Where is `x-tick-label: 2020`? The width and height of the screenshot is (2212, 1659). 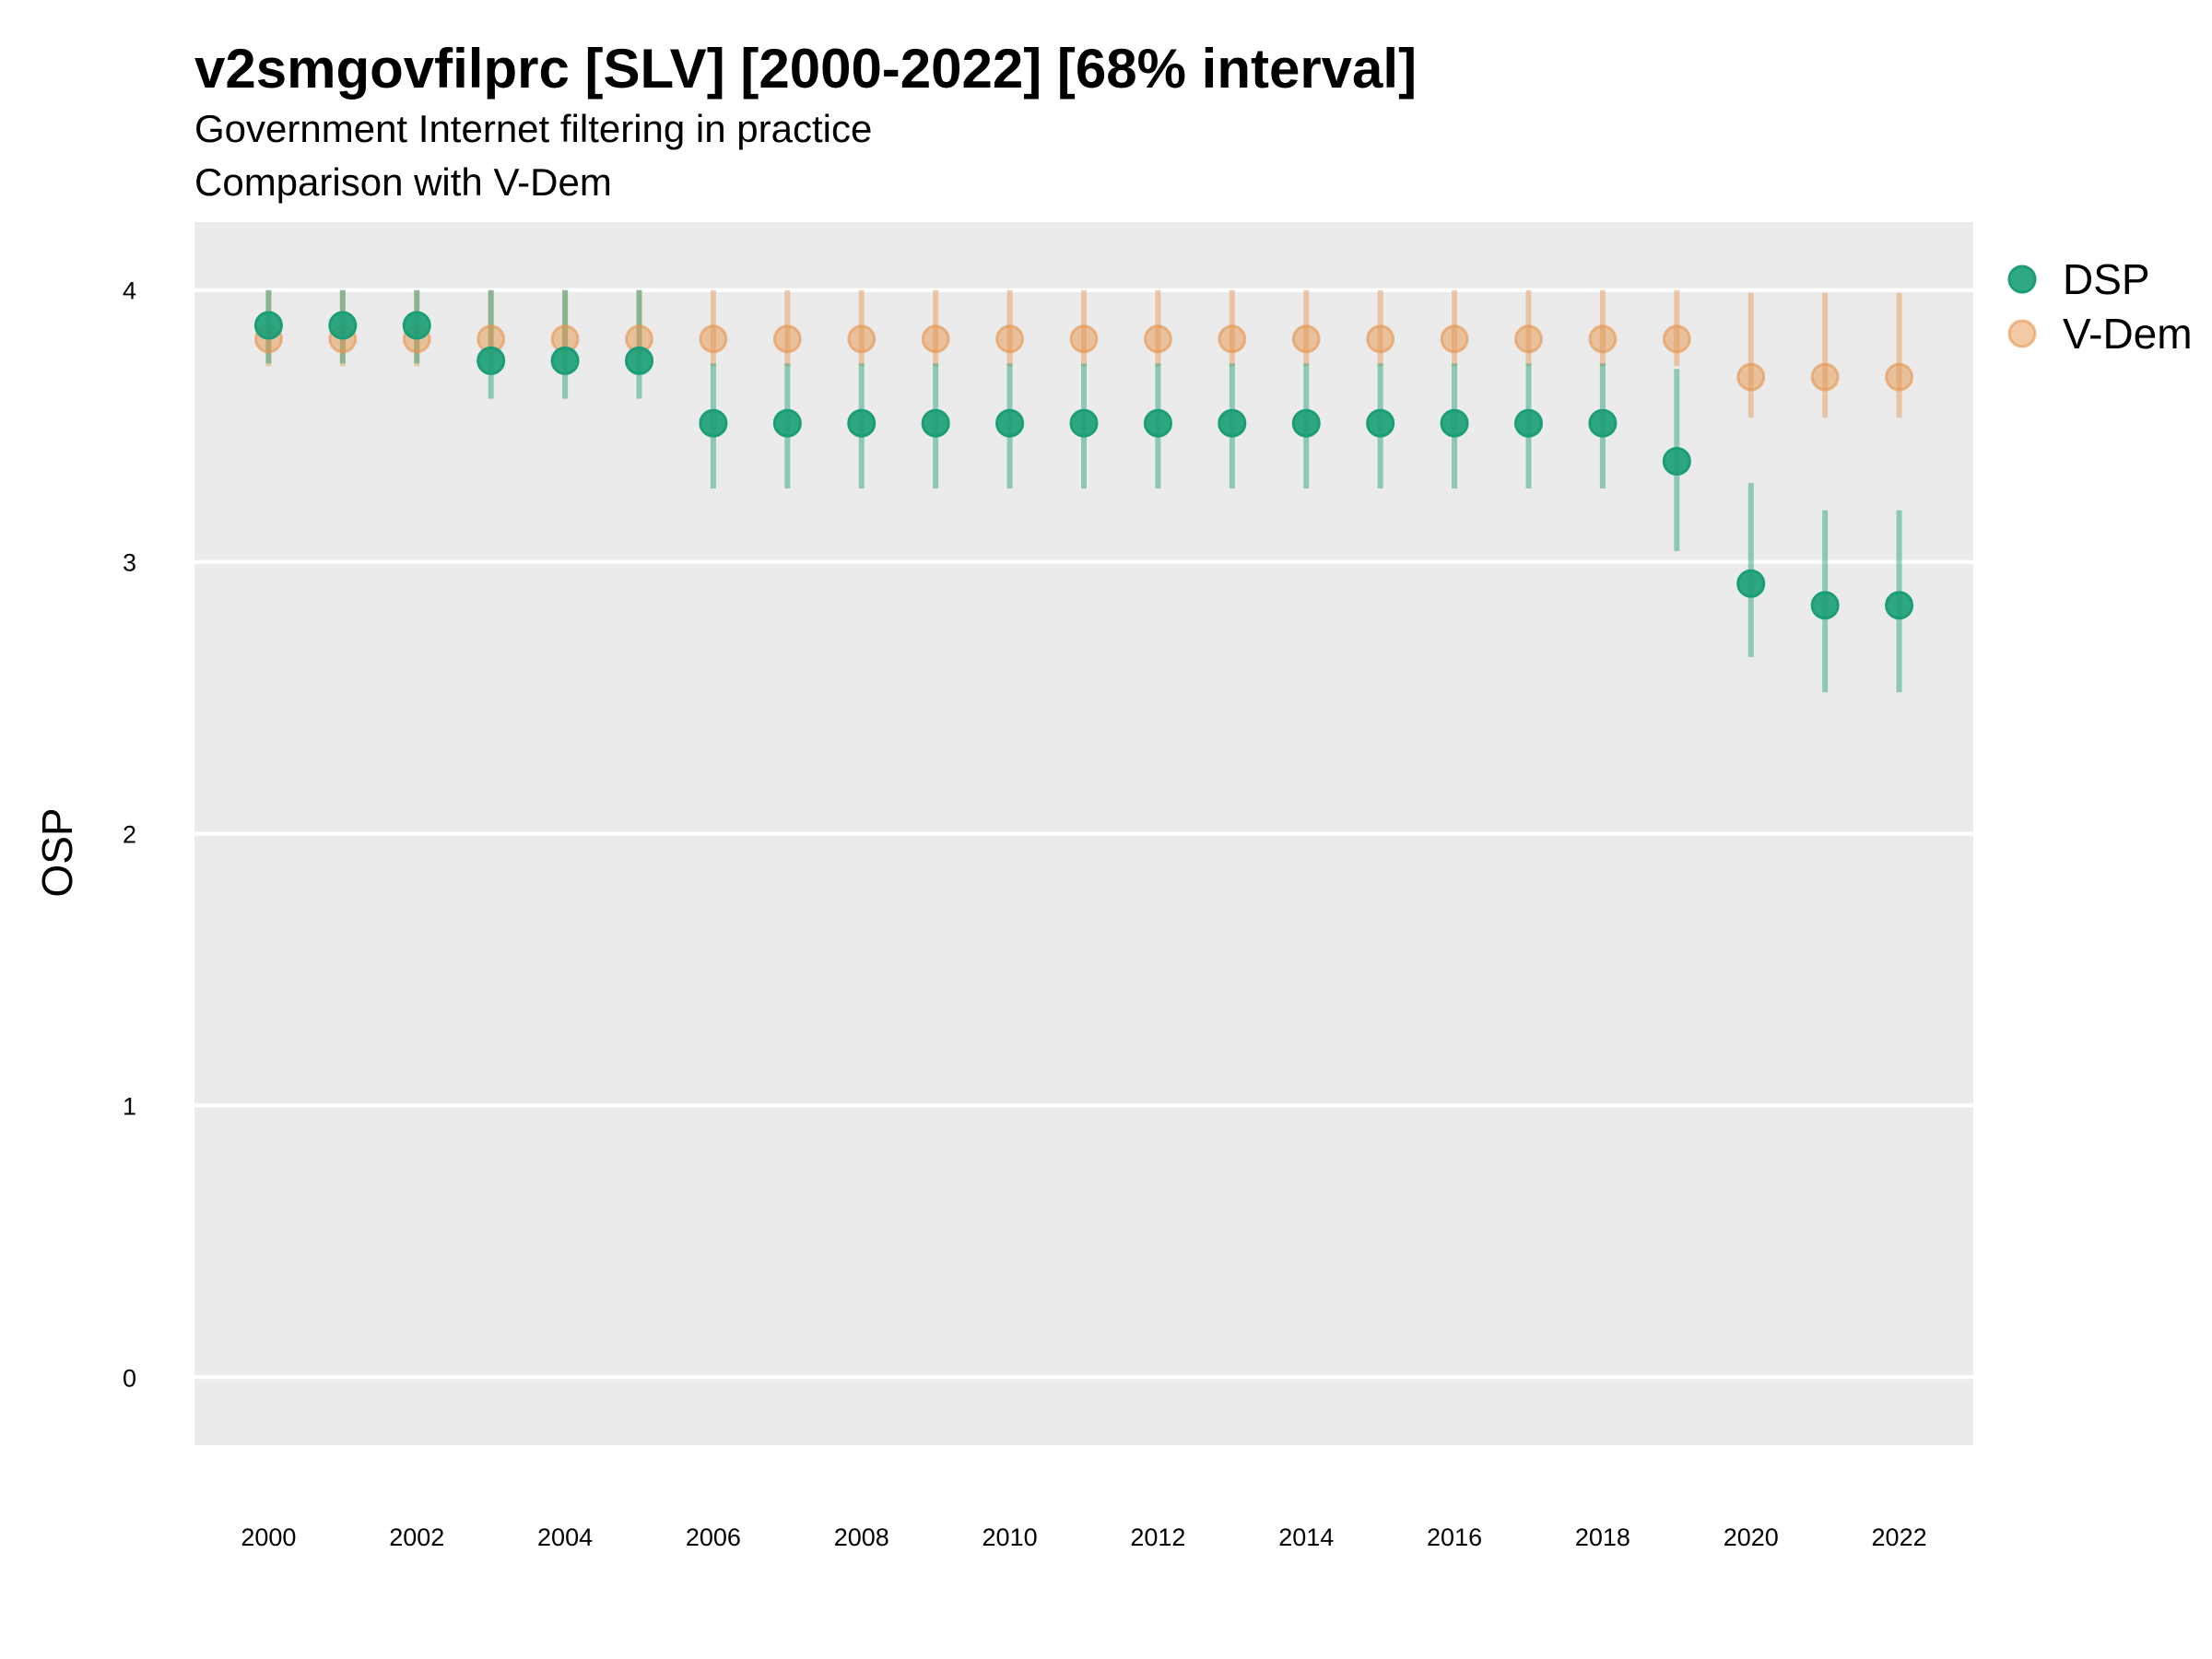 x-tick-label: 2020 is located at coordinates (1751, 1537).